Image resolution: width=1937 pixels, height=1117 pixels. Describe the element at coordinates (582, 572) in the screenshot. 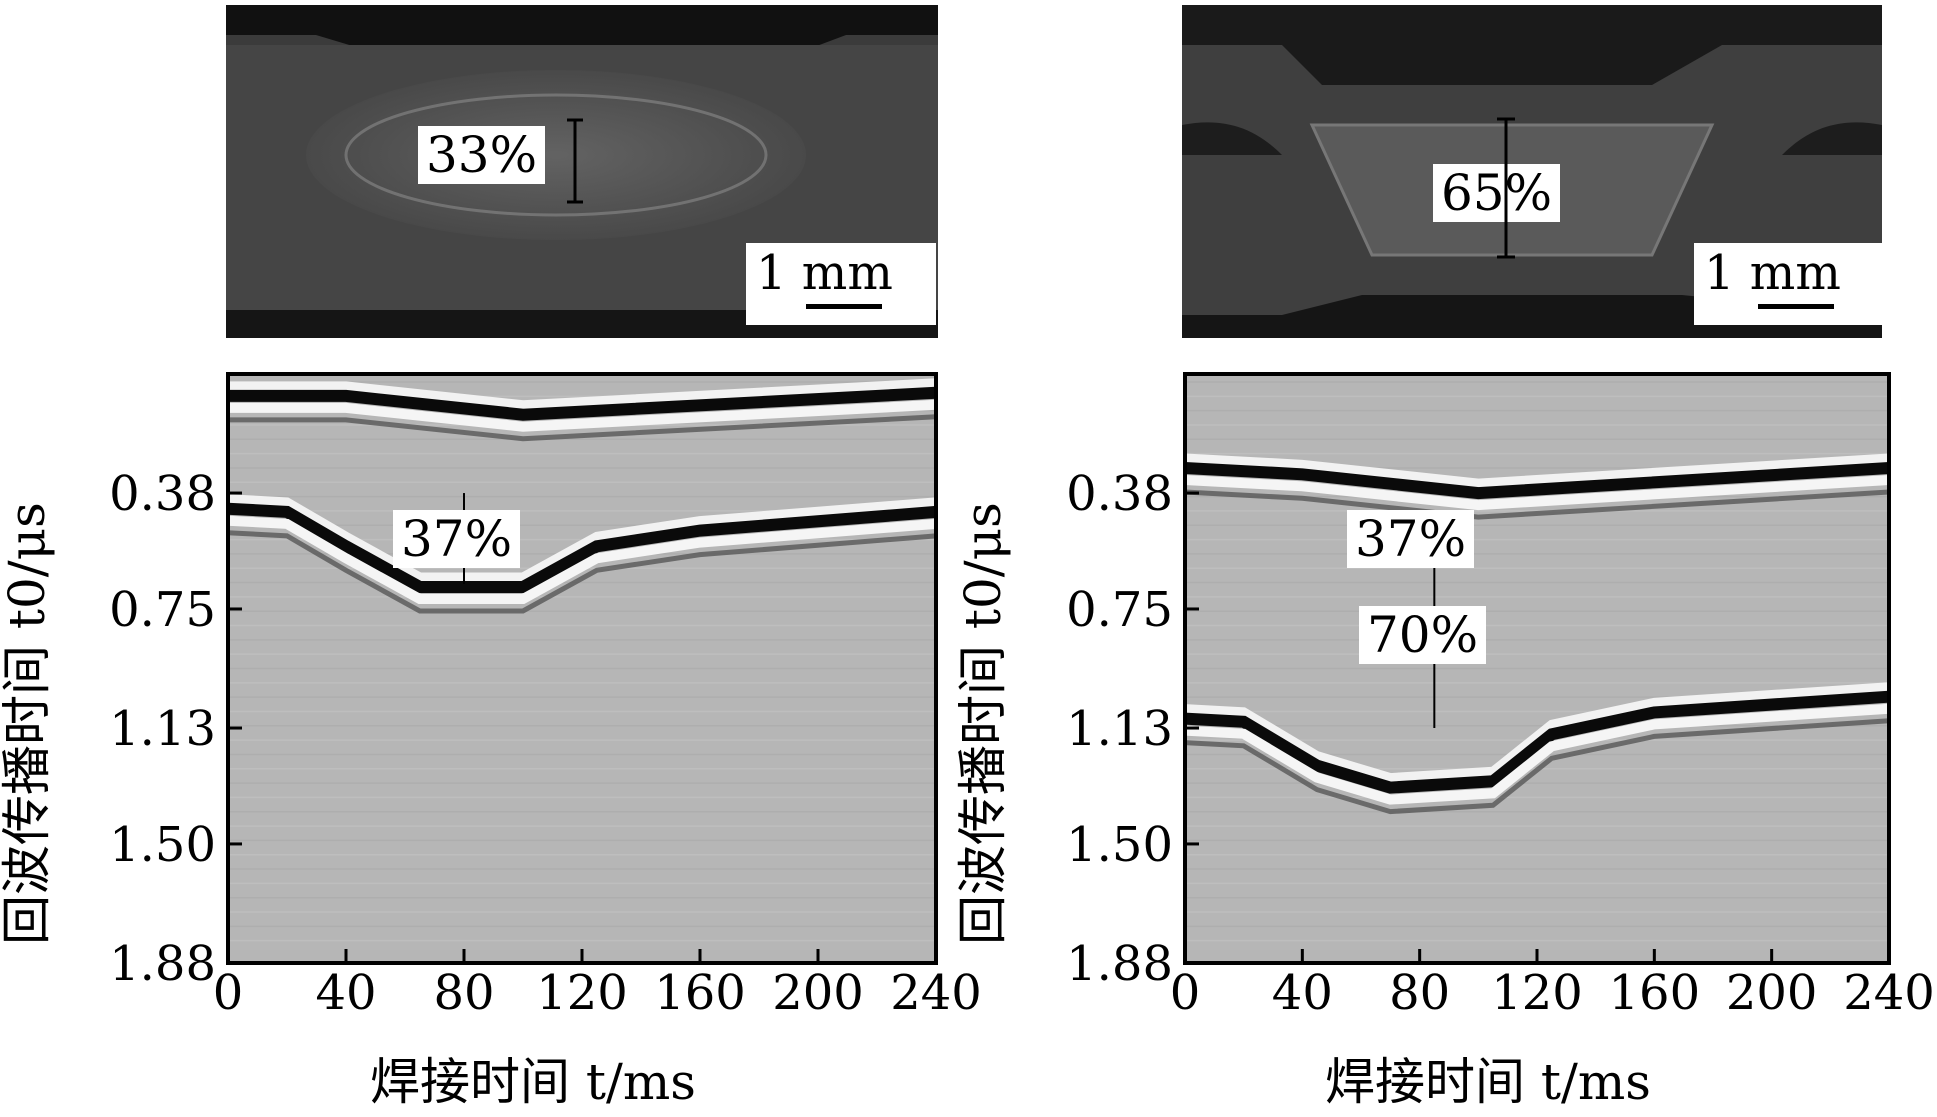

I see `chart-left-bottom-interface-dark2` at that location.